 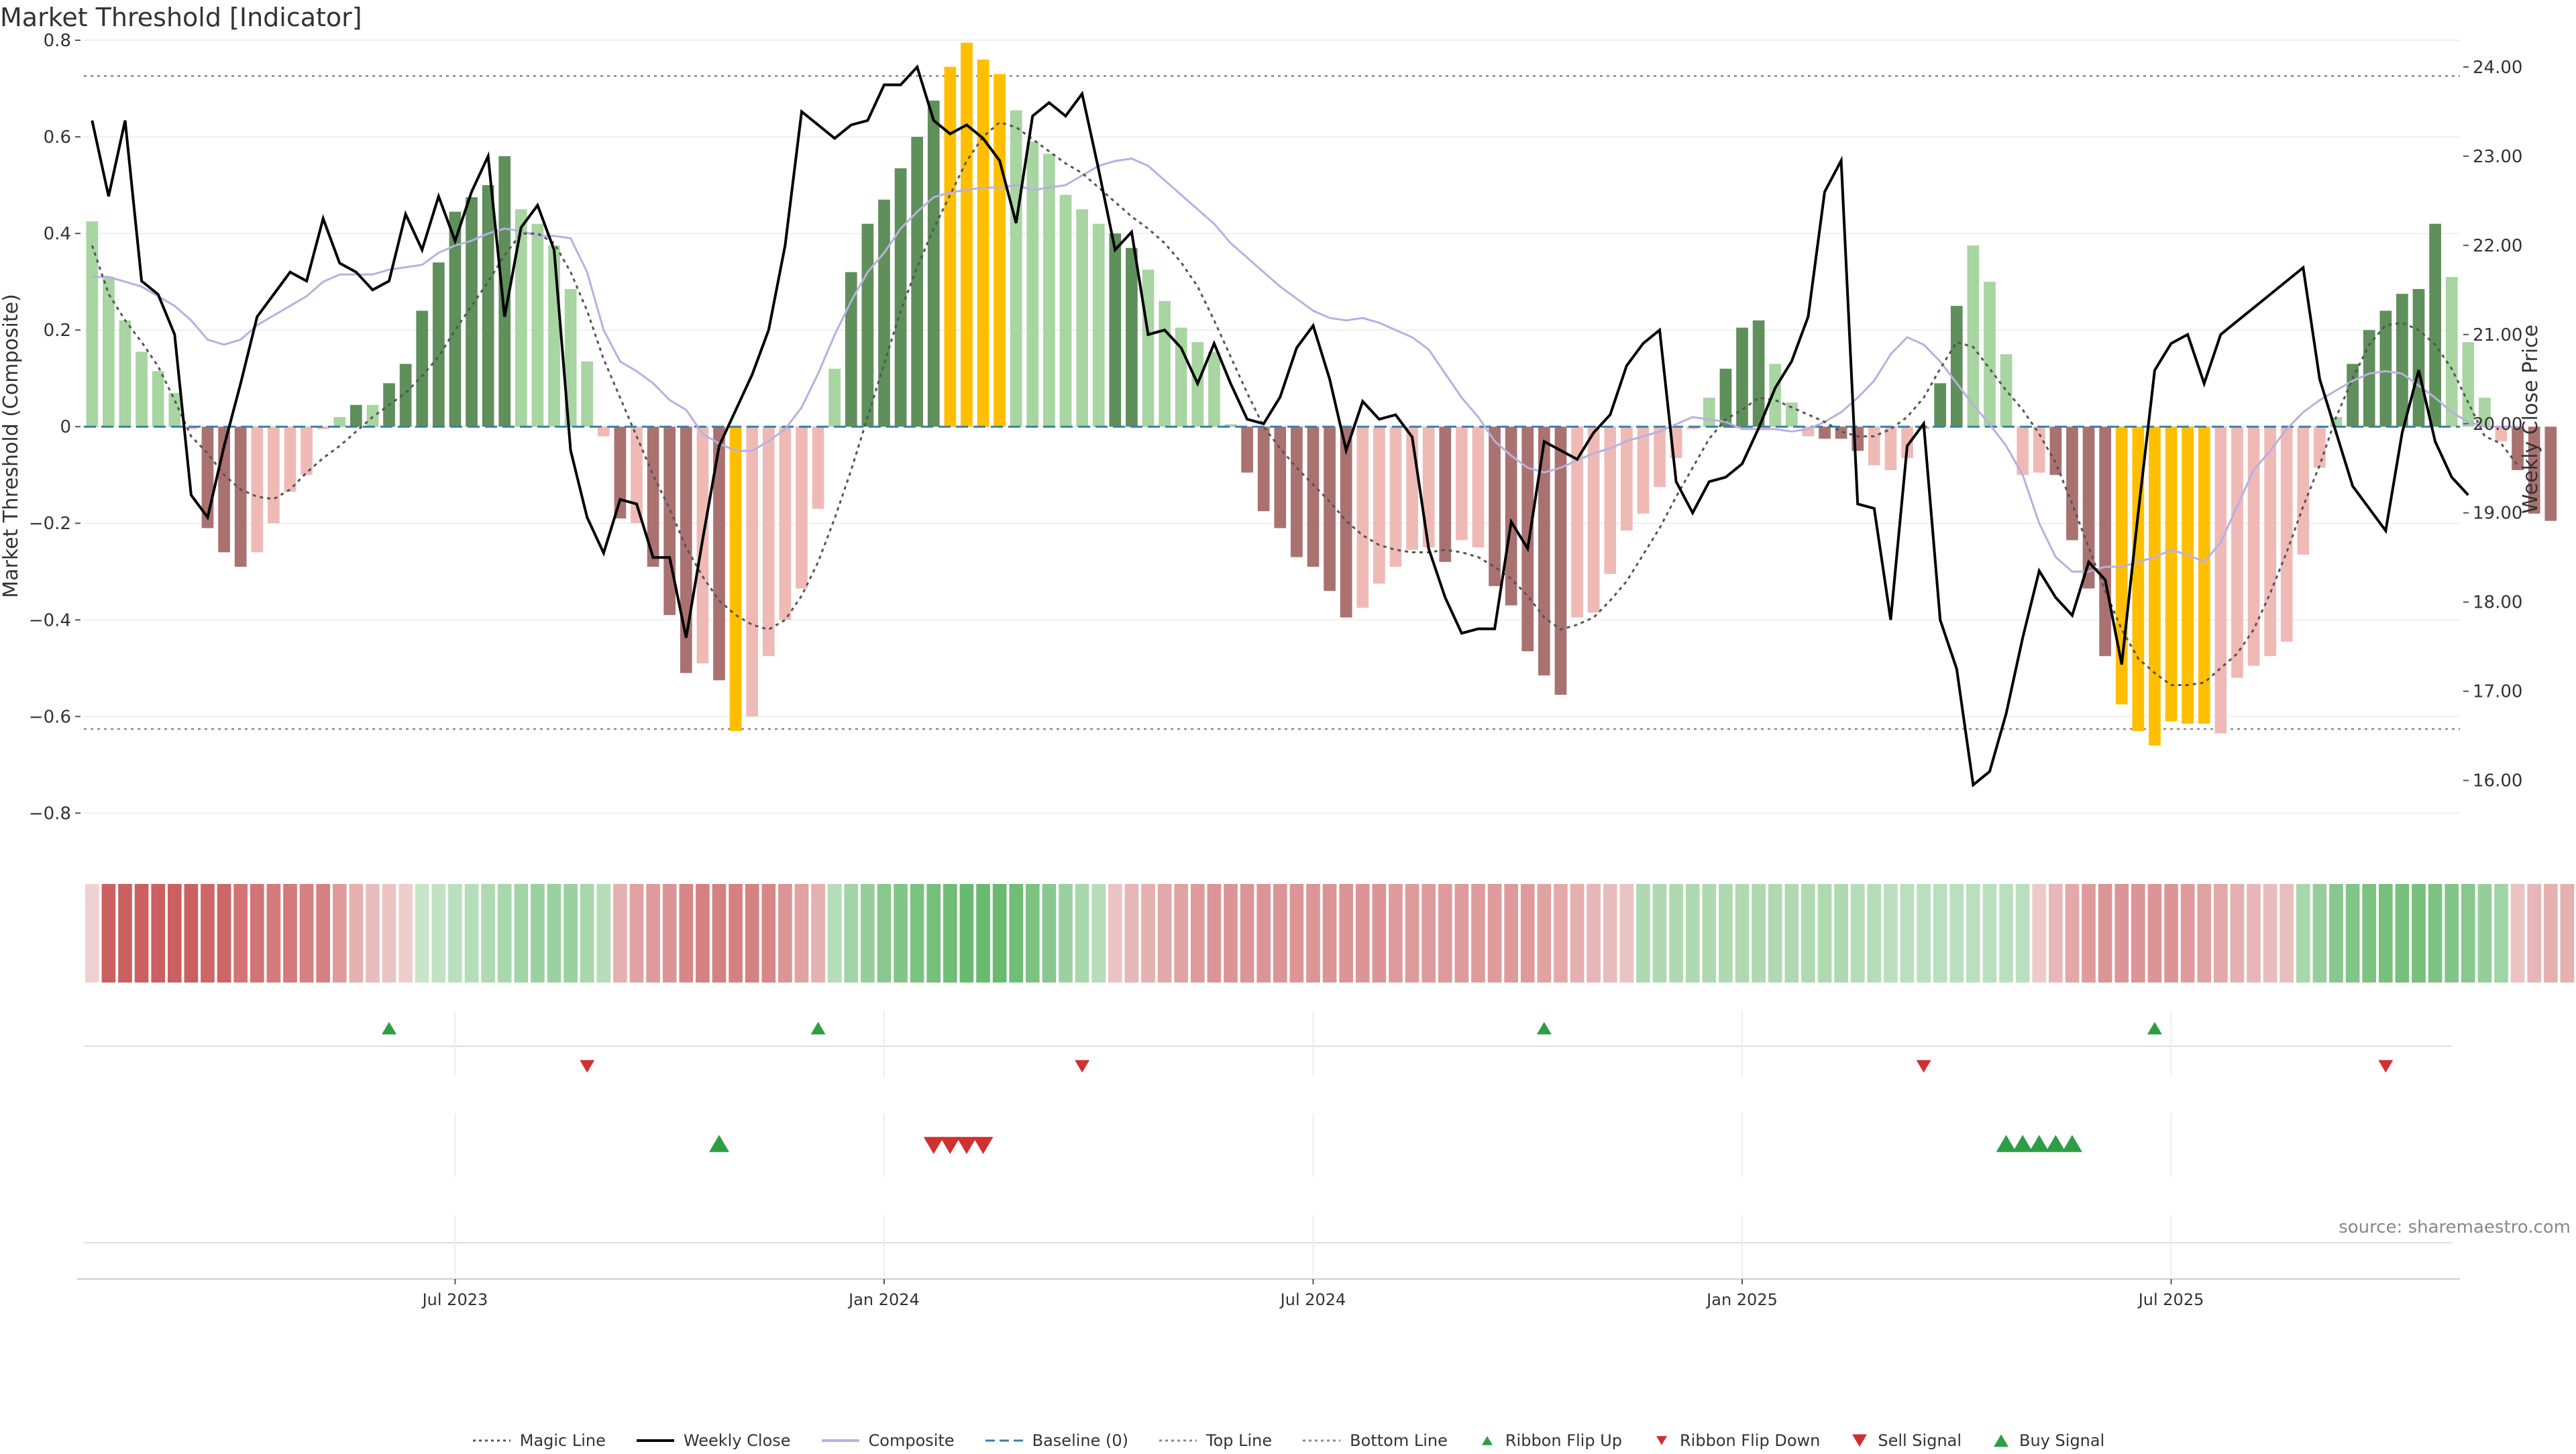 What do you see at coordinates (2497, 603) in the screenshot?
I see `y2-tick-label: 18.00` at bounding box center [2497, 603].